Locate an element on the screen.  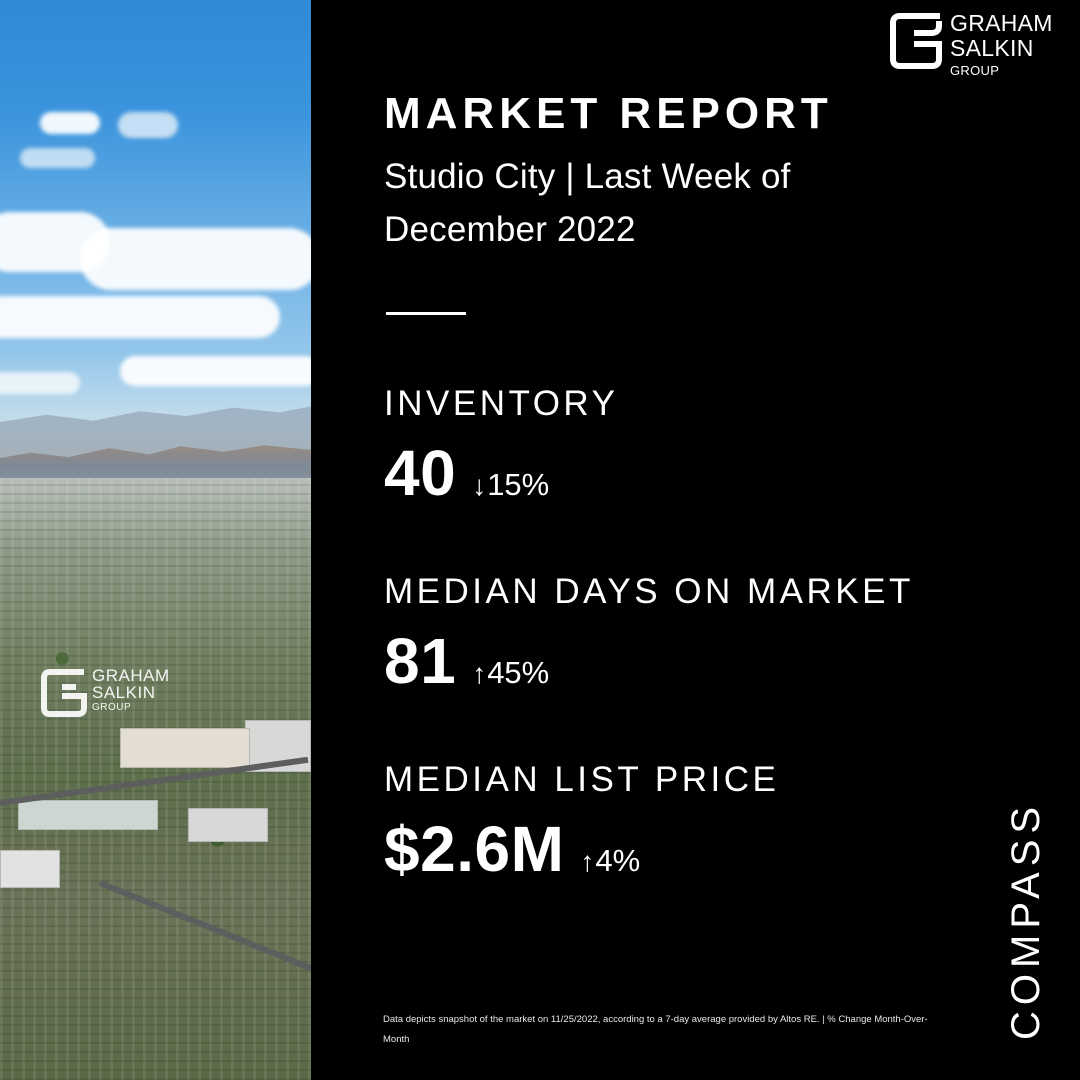
brand-line-1: GRAHAM is located at coordinates (1001, 23).